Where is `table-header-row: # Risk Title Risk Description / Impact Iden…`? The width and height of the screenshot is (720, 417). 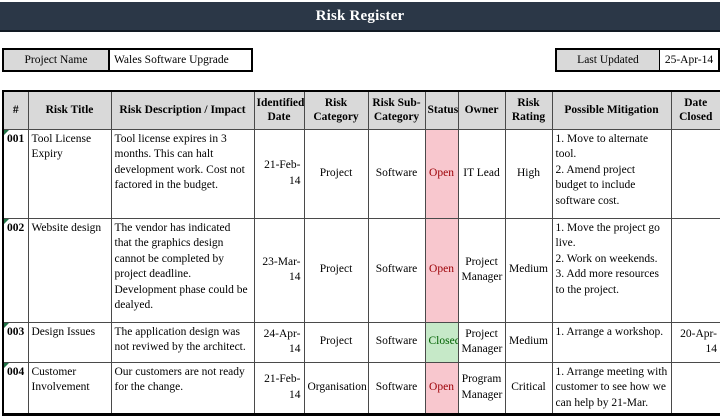
table-header-row: # Risk Title Risk Description / Impact Iden… is located at coordinates (361, 110).